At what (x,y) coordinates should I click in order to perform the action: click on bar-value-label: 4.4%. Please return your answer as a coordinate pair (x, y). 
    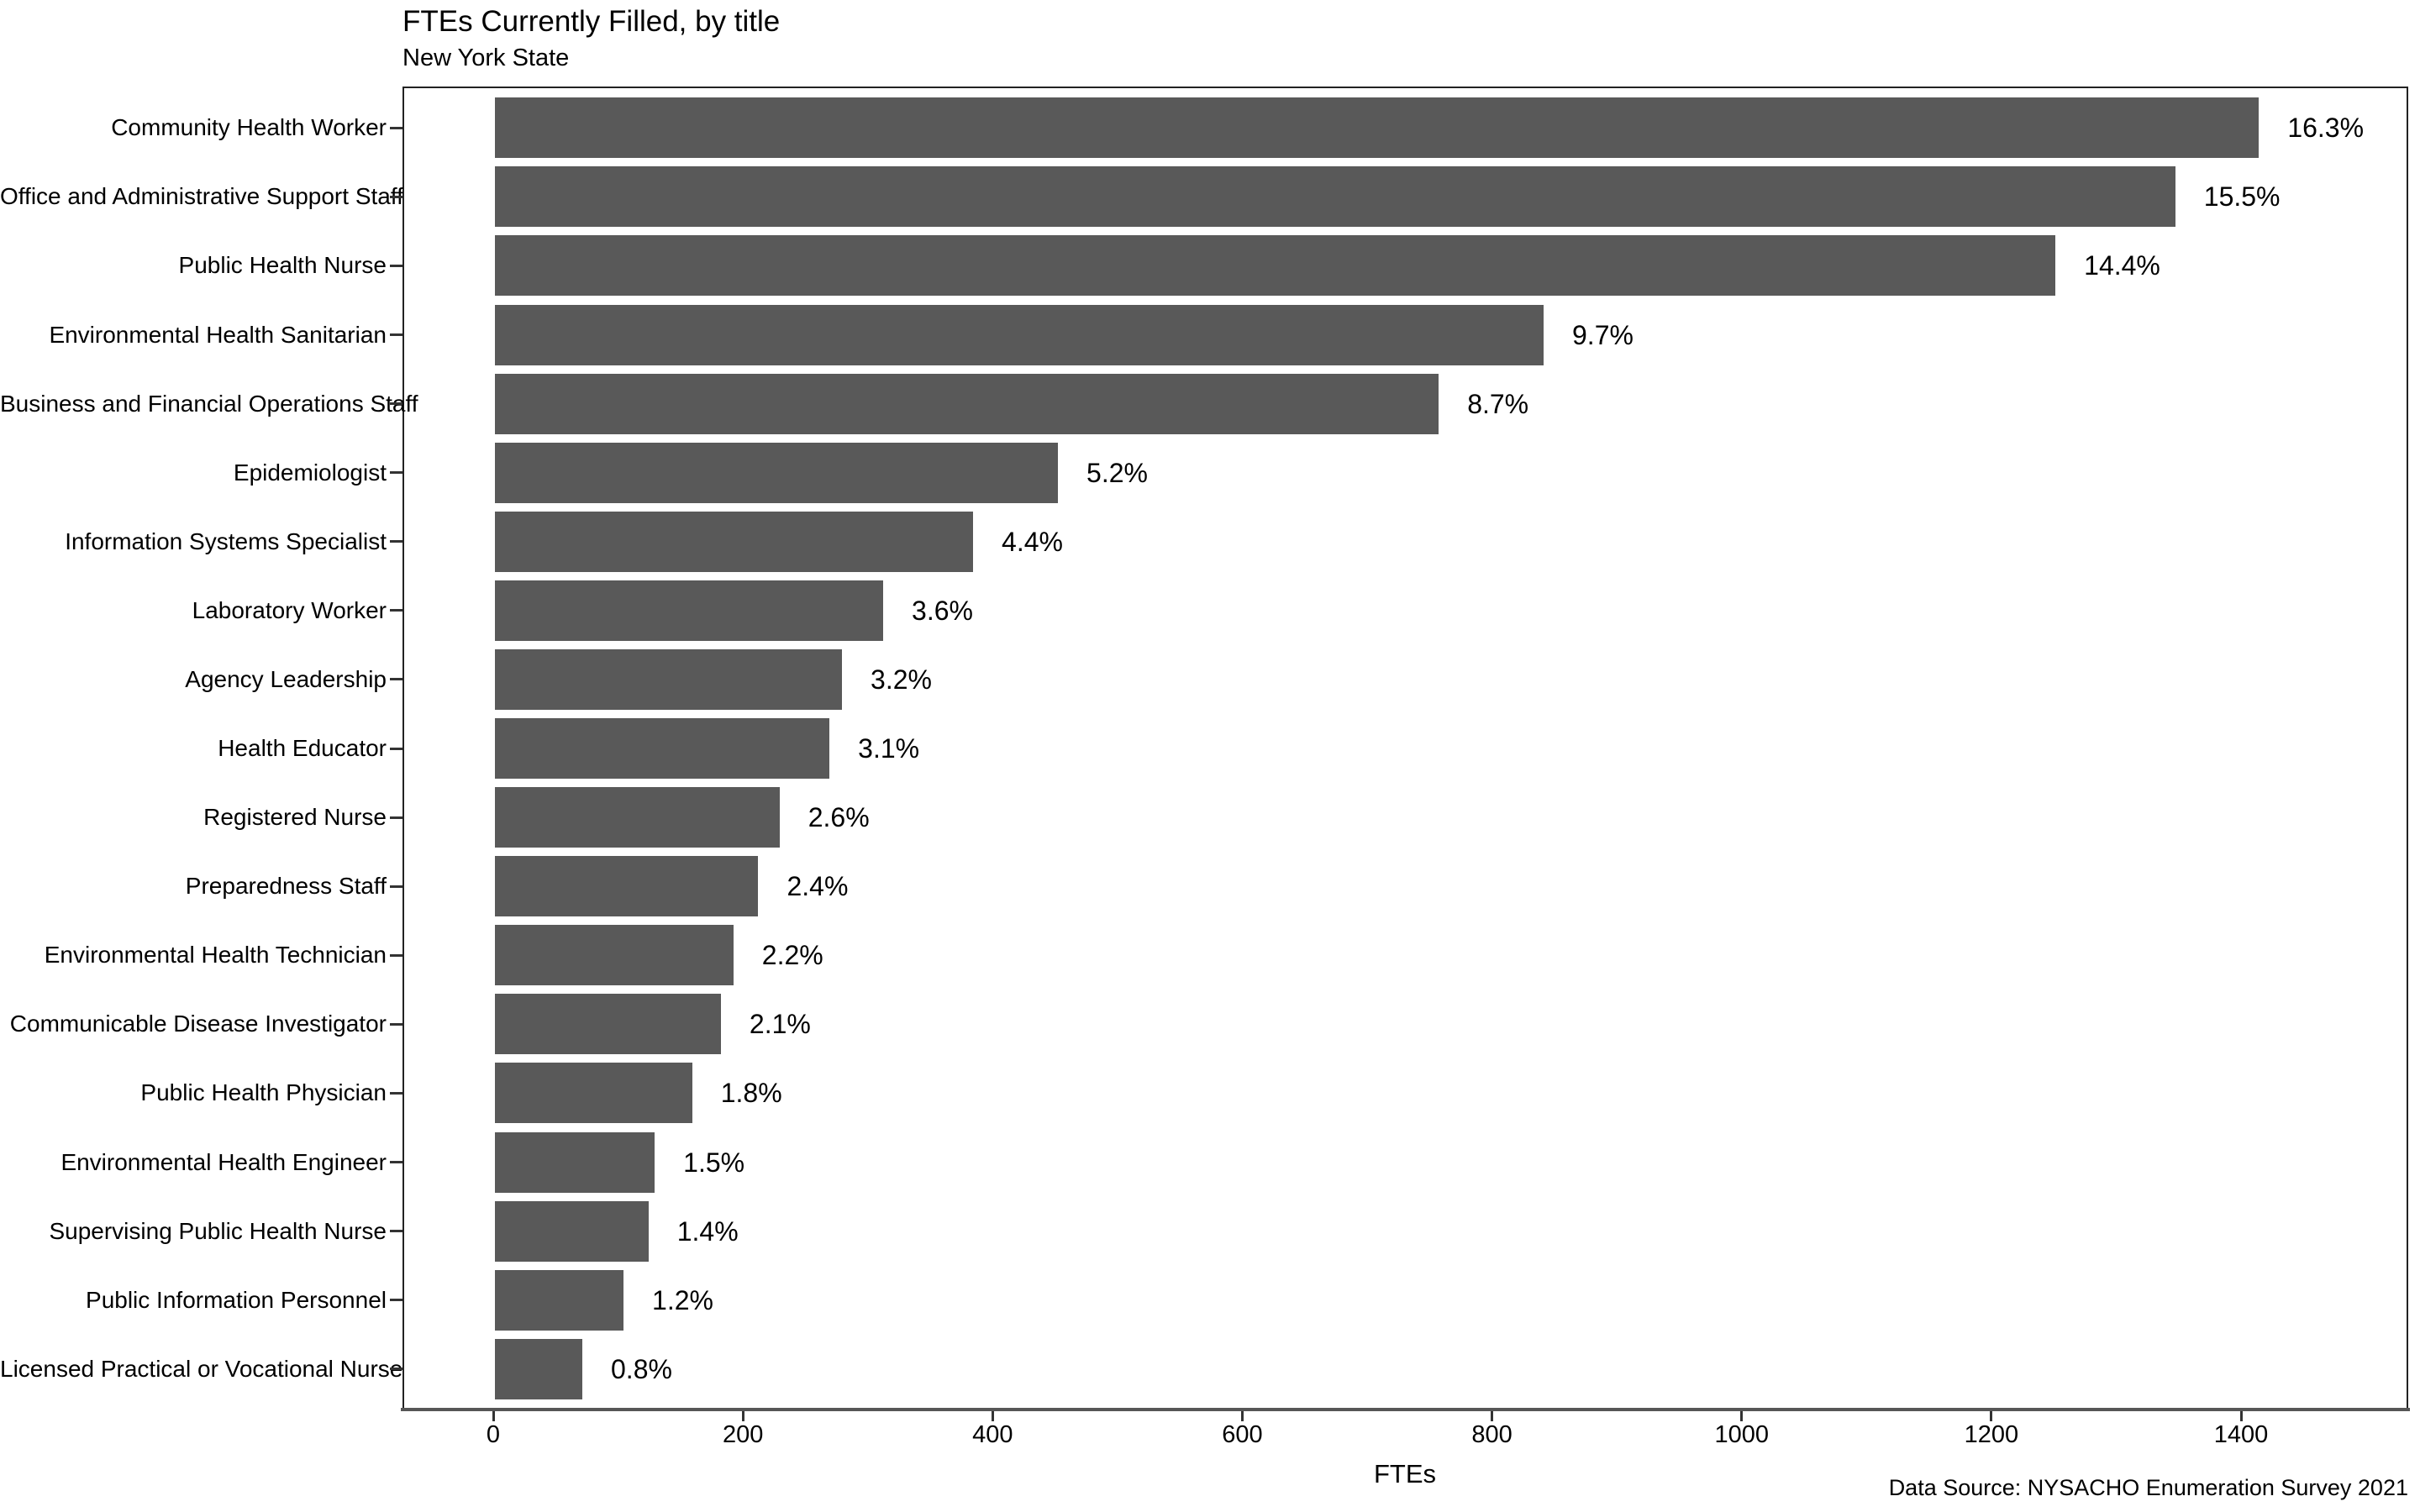
    Looking at the image, I should click on (1032, 541).